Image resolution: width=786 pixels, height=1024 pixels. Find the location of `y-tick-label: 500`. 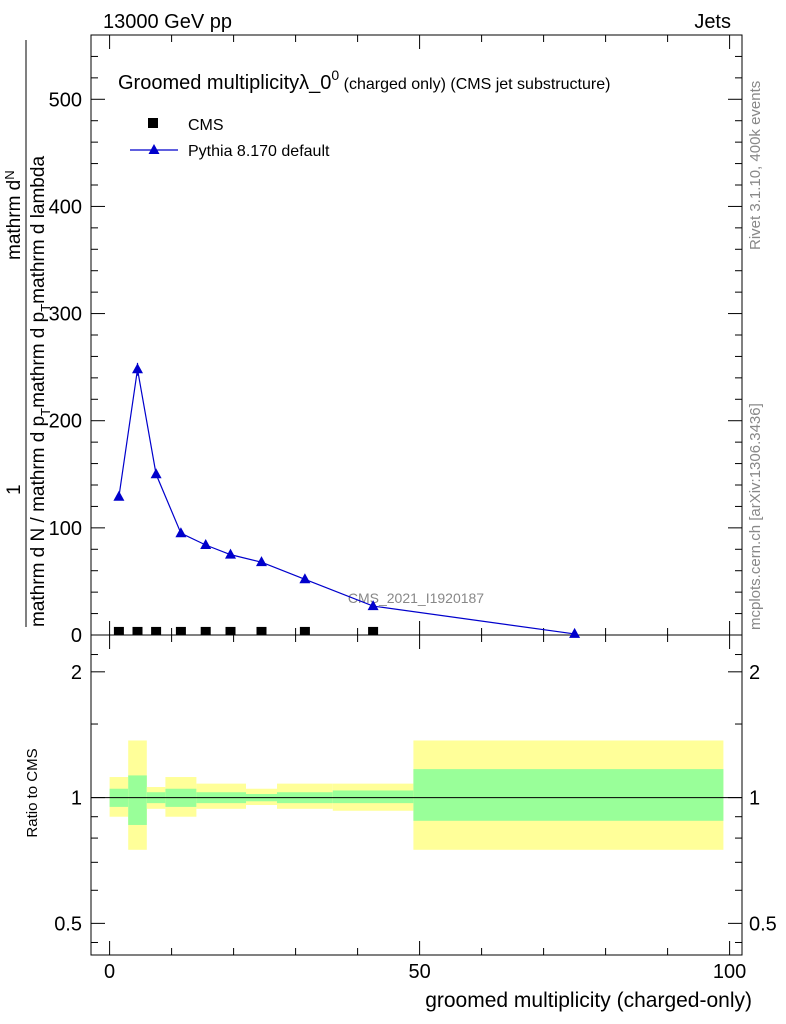

y-tick-label: 500 is located at coordinates (65, 100).